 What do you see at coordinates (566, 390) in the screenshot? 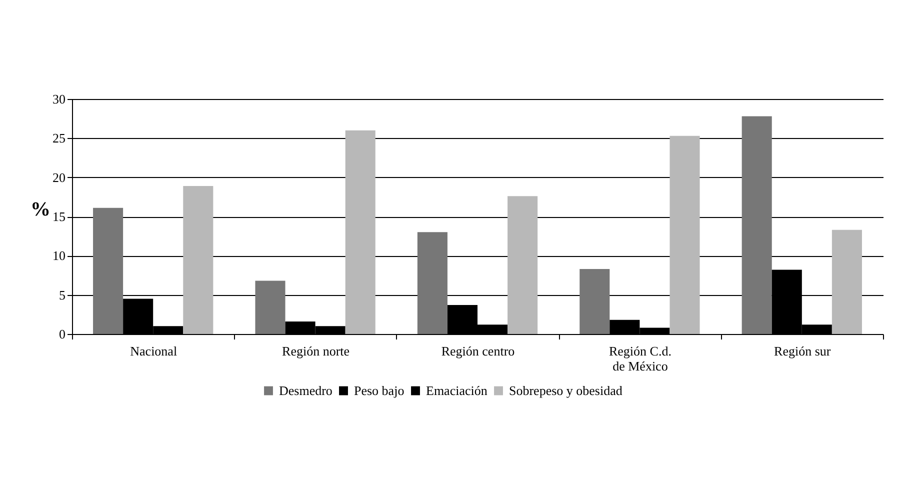
I see `legend-label: Sobrepeso y obesidad` at bounding box center [566, 390].